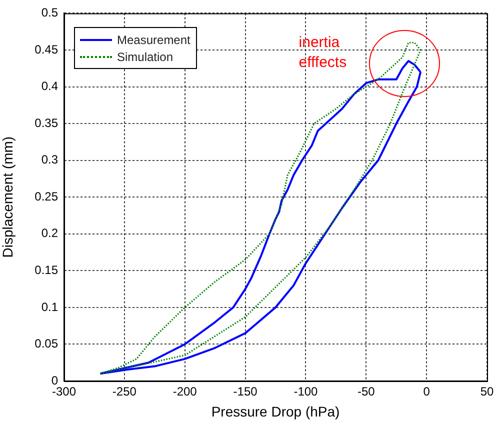  Describe the element at coordinates (145, 57) in the screenshot. I see `legend-label: Simulation` at that location.